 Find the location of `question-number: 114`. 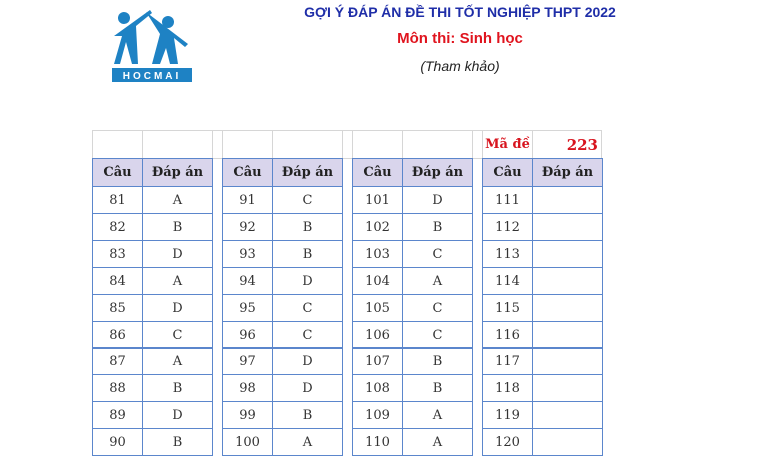

question-number: 114 is located at coordinates (507, 281).